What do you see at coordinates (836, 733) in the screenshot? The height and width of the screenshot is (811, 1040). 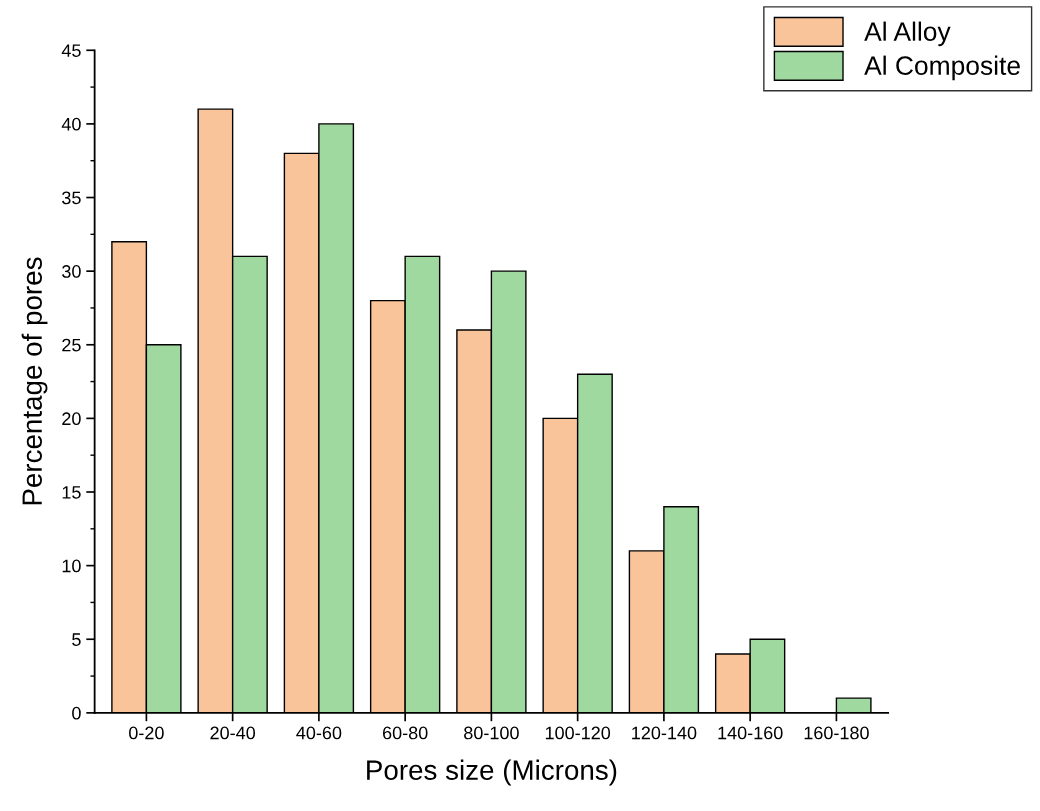 I see `x-tick-label: 160-180` at bounding box center [836, 733].